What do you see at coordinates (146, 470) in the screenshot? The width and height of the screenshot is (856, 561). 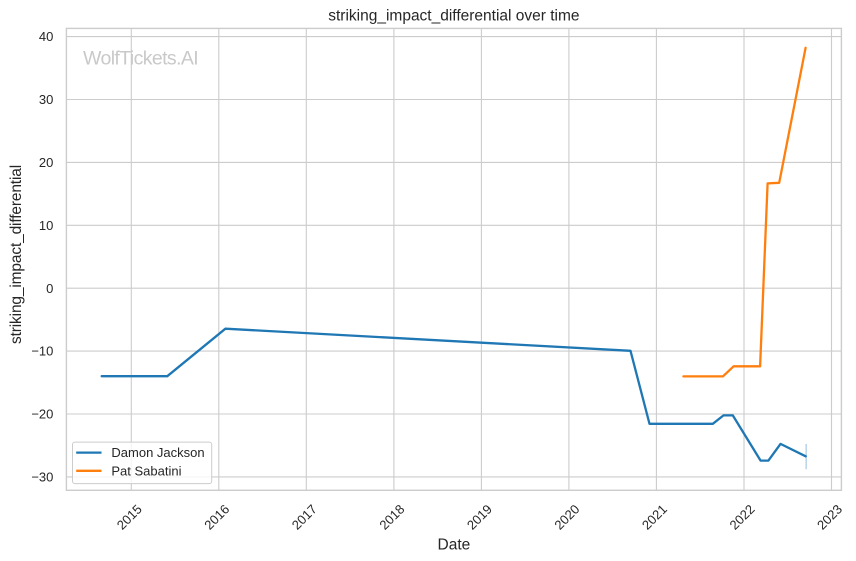 I see `svg-text: Pat Sabatini` at bounding box center [146, 470].